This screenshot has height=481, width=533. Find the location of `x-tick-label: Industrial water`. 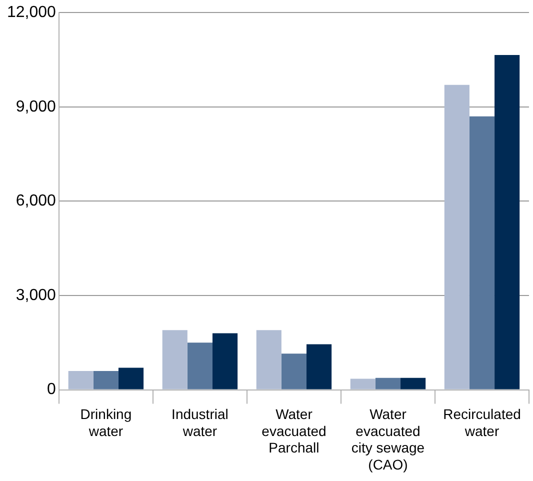

x-tick-label: Industrial water is located at coordinates (200, 422).